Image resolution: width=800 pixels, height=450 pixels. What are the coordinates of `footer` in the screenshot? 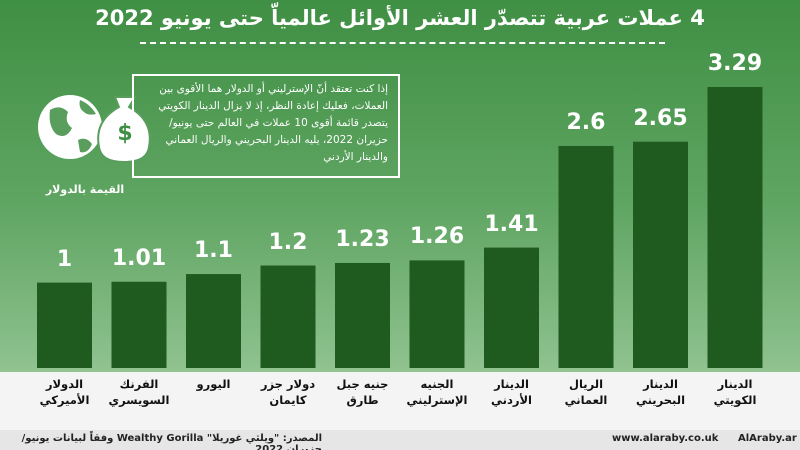 It's located at (400, 440).